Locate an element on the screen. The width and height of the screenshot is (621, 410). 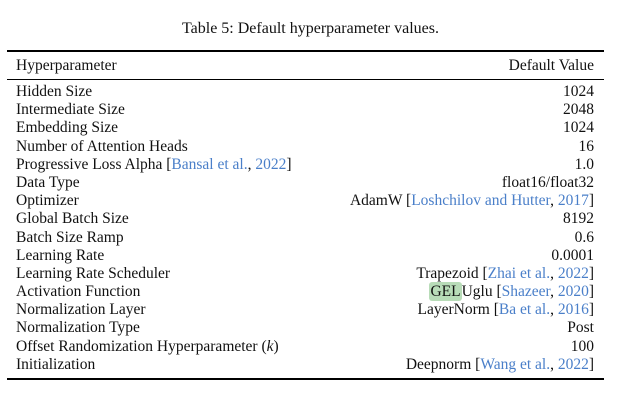
citation-link: Shazeer is located at coordinates (526, 292).